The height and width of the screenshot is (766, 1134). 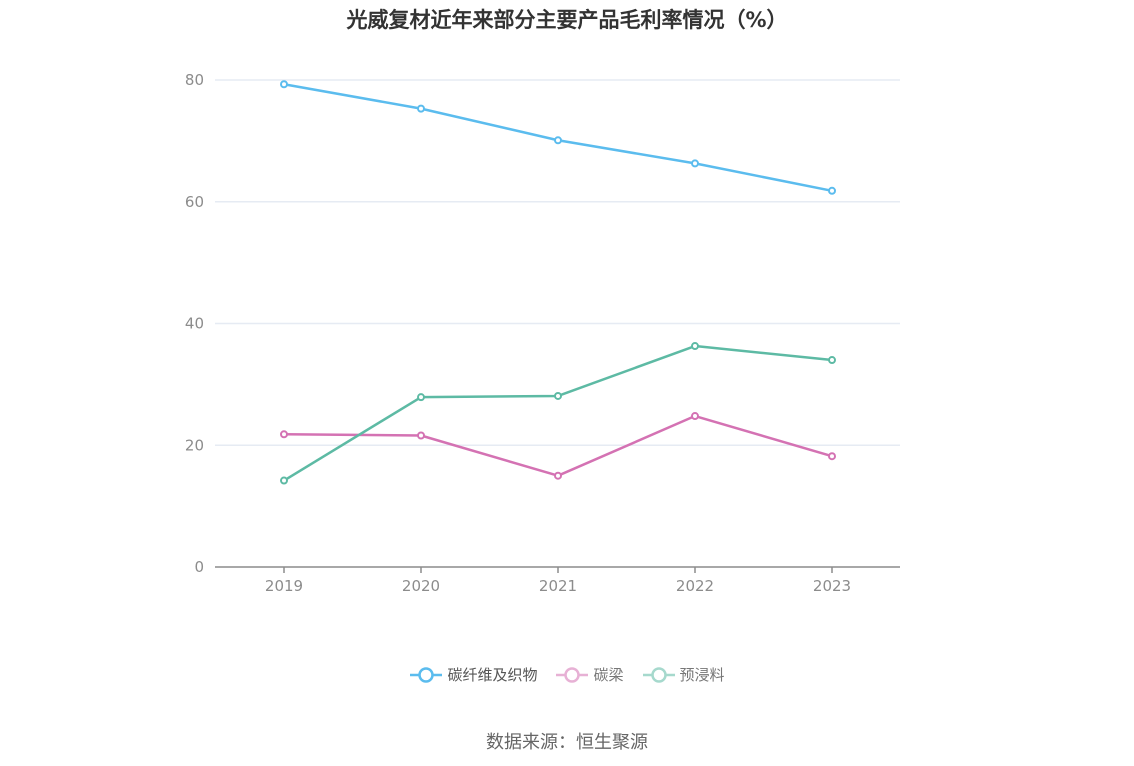 I want to click on x-tick-label: 2020, so click(x=421, y=586).